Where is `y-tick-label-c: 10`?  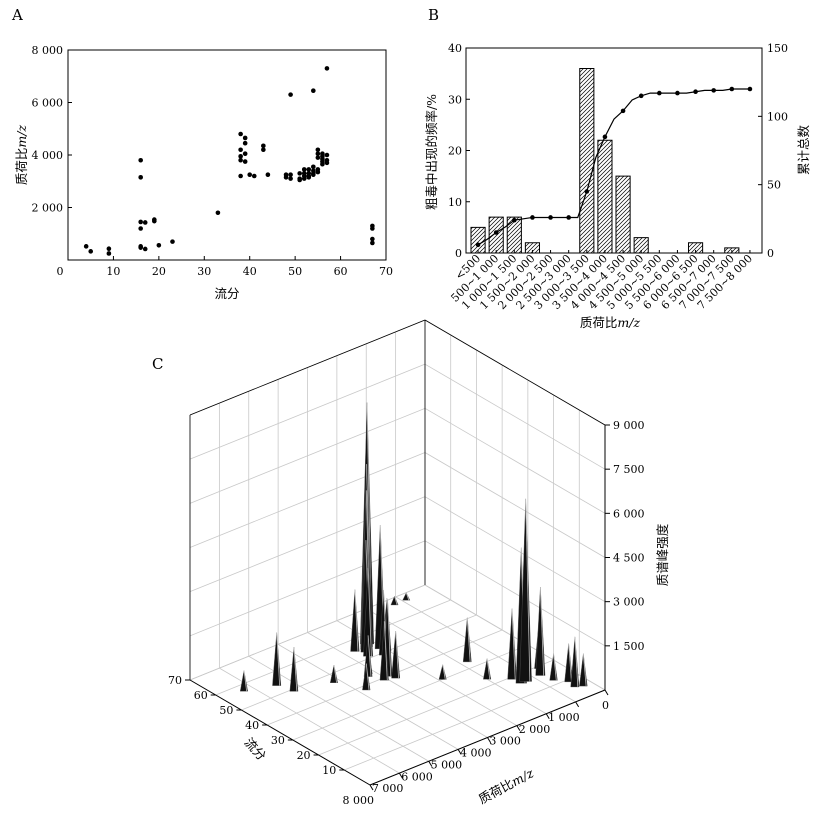
y-tick-label-c: 10 is located at coordinates (329, 770).